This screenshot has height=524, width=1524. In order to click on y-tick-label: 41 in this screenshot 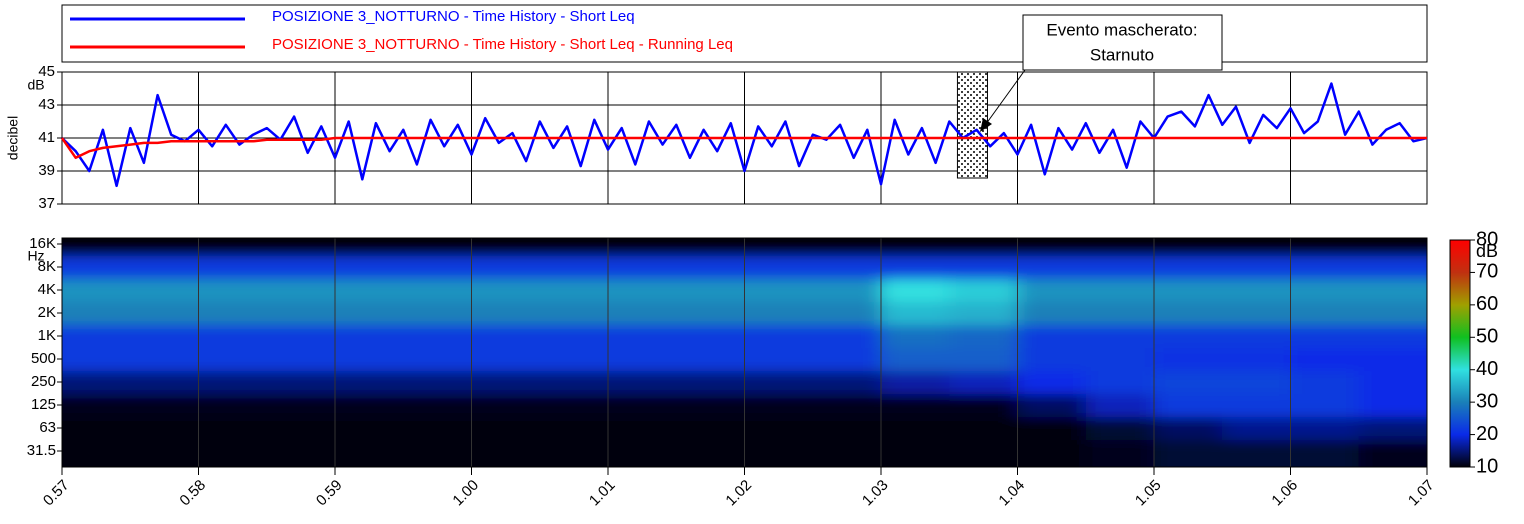, I will do `click(46, 137)`.